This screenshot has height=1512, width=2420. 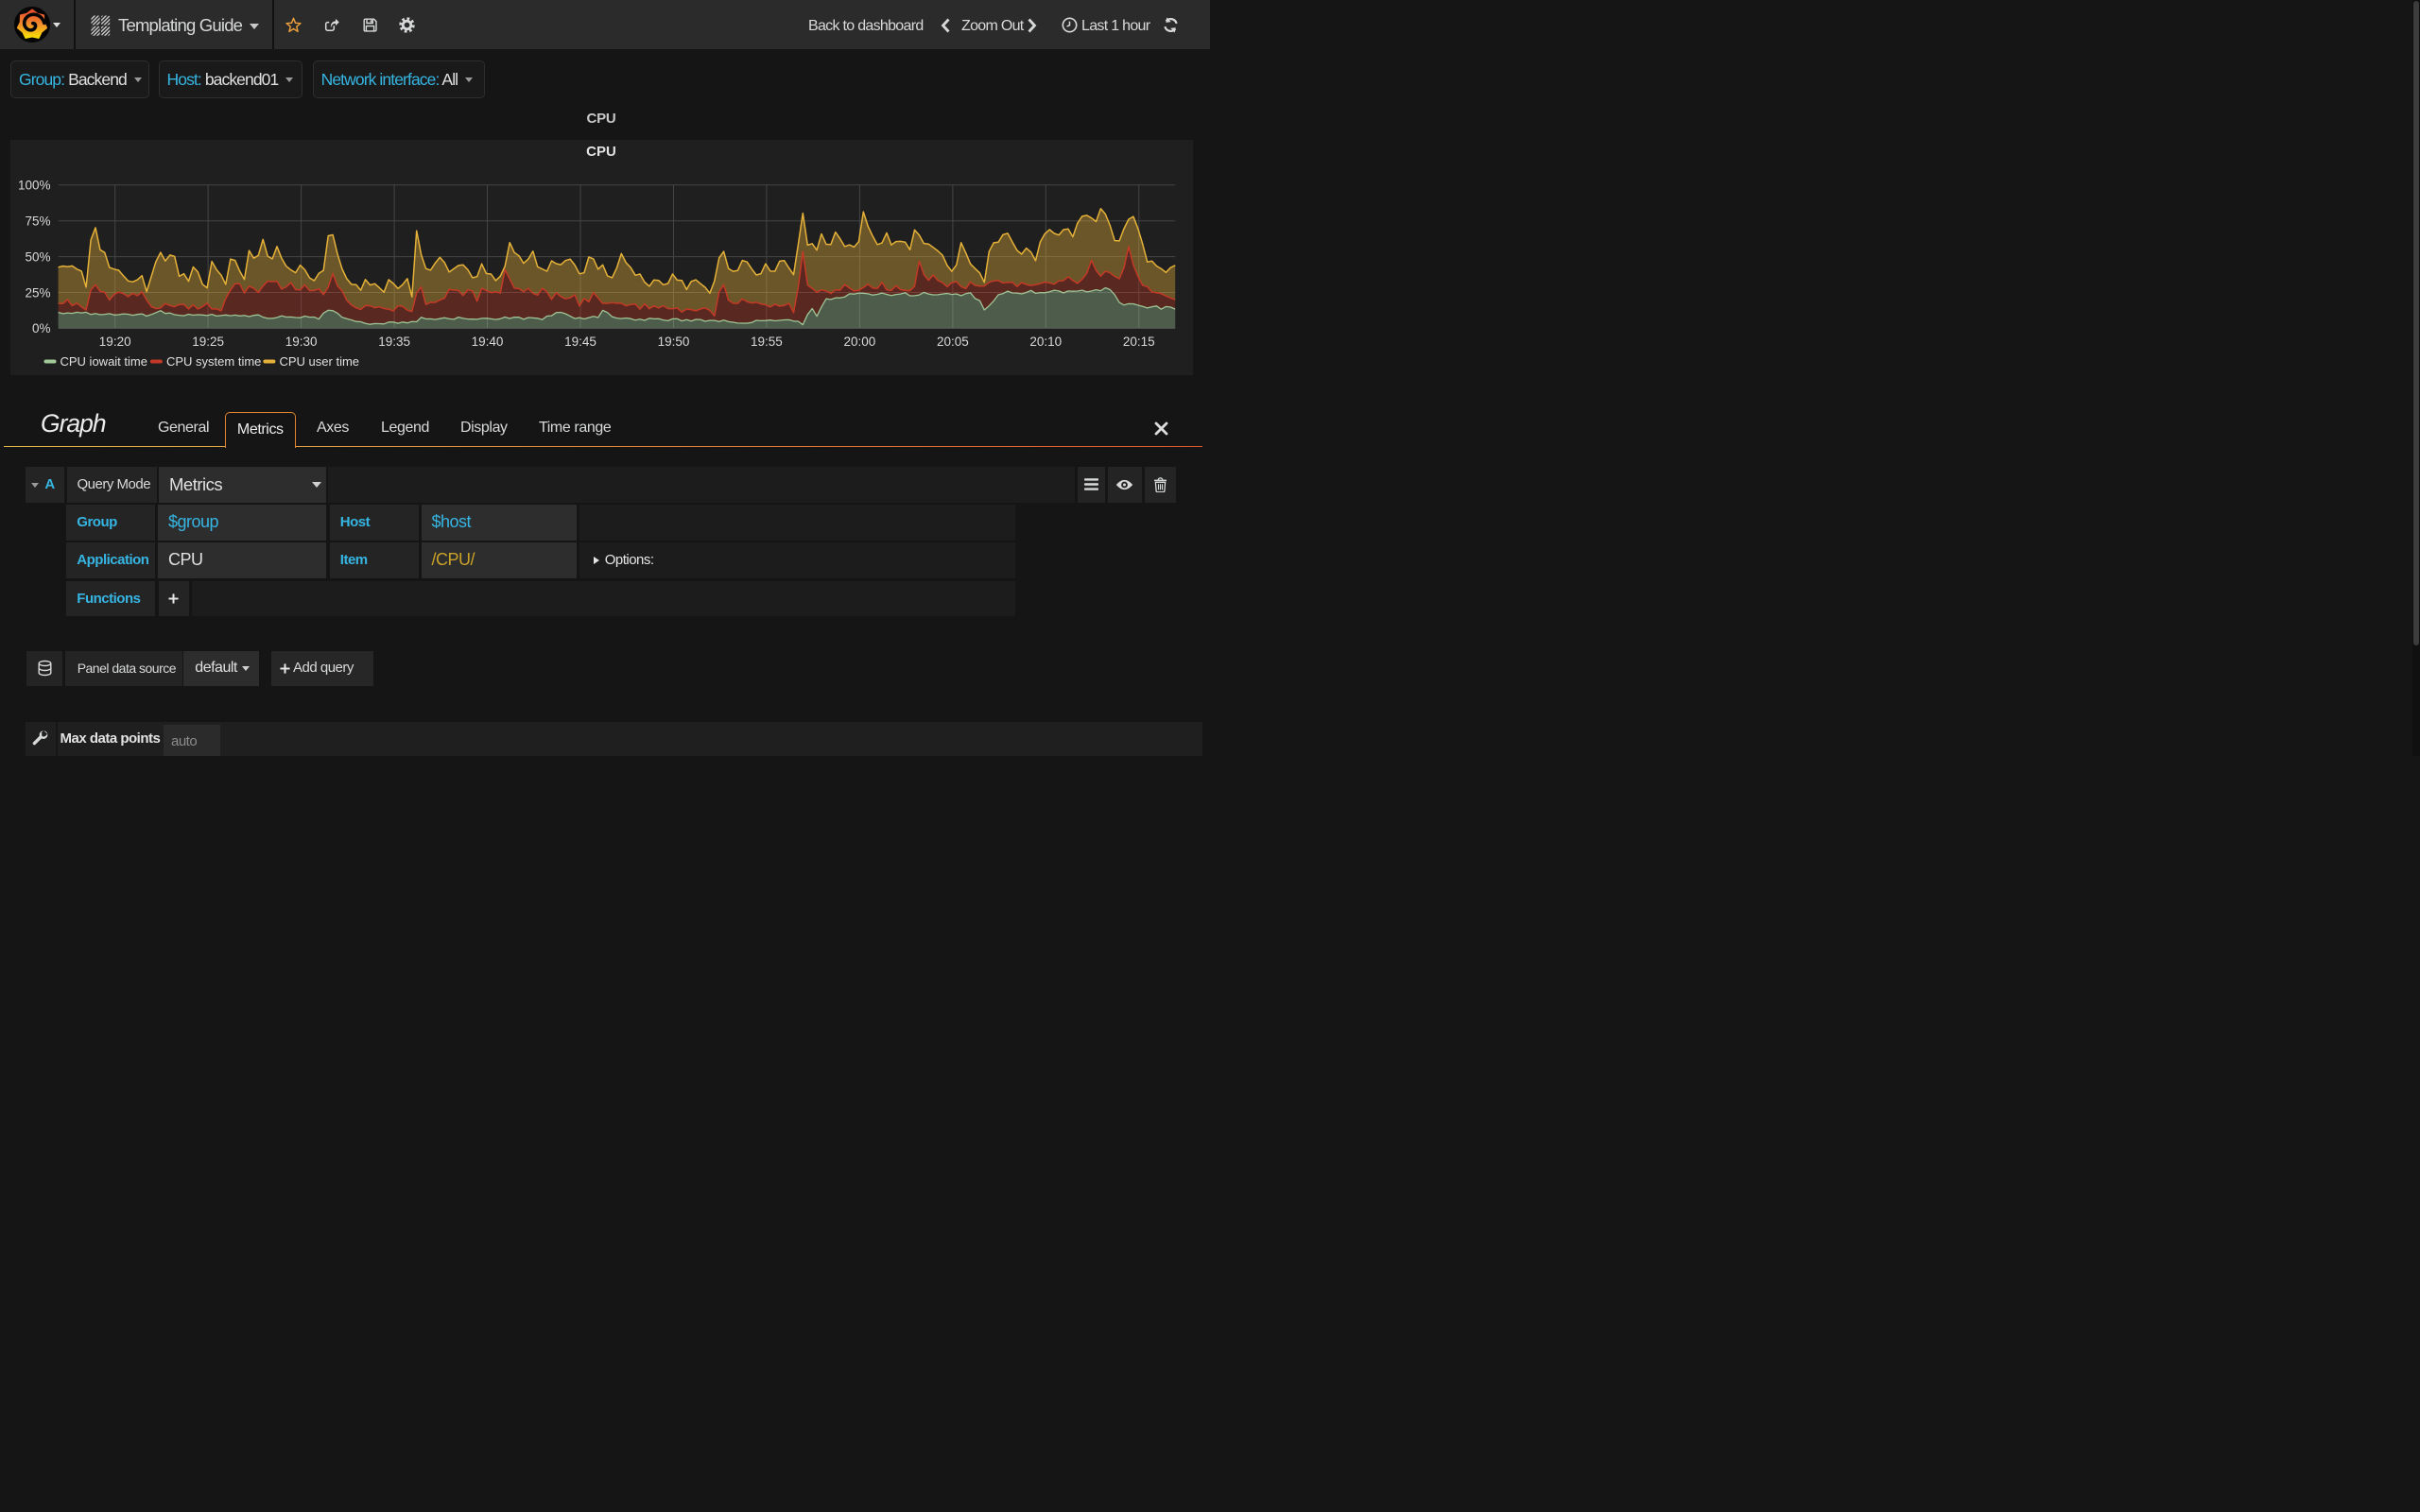 What do you see at coordinates (767, 342) in the screenshot?
I see `svg-text: 19:55` at bounding box center [767, 342].